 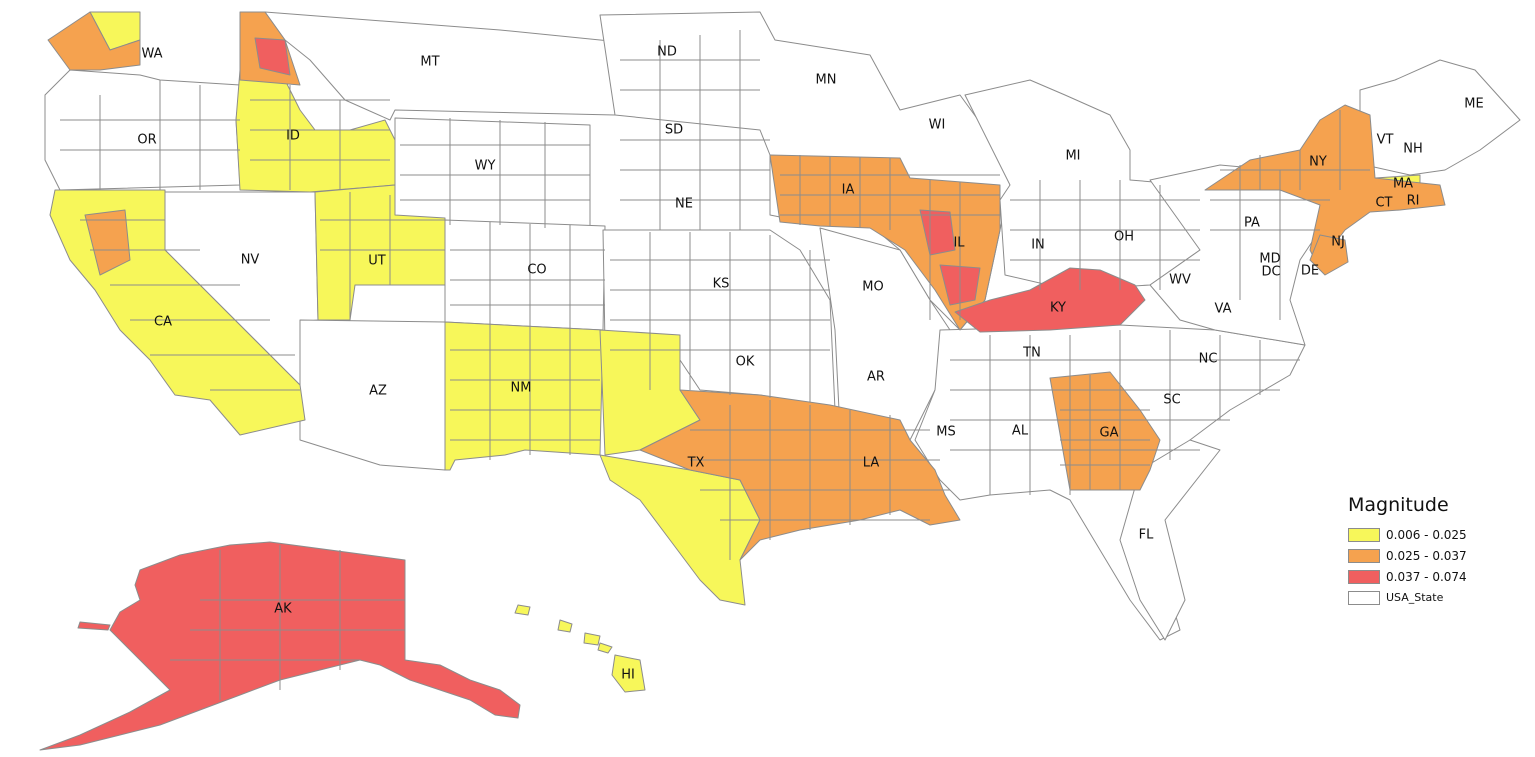 I want to click on state-label-la: LA, so click(x=871, y=463).